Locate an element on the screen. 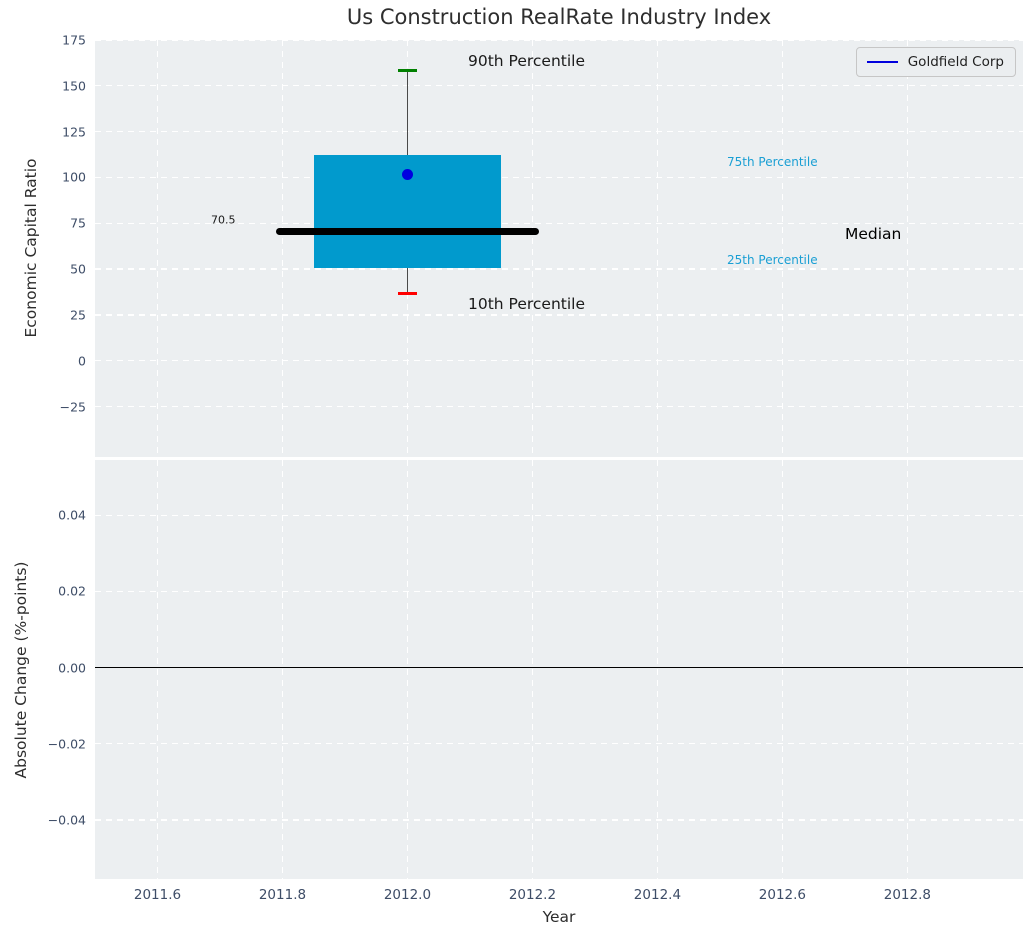  zero-line is located at coordinates (559, 667).